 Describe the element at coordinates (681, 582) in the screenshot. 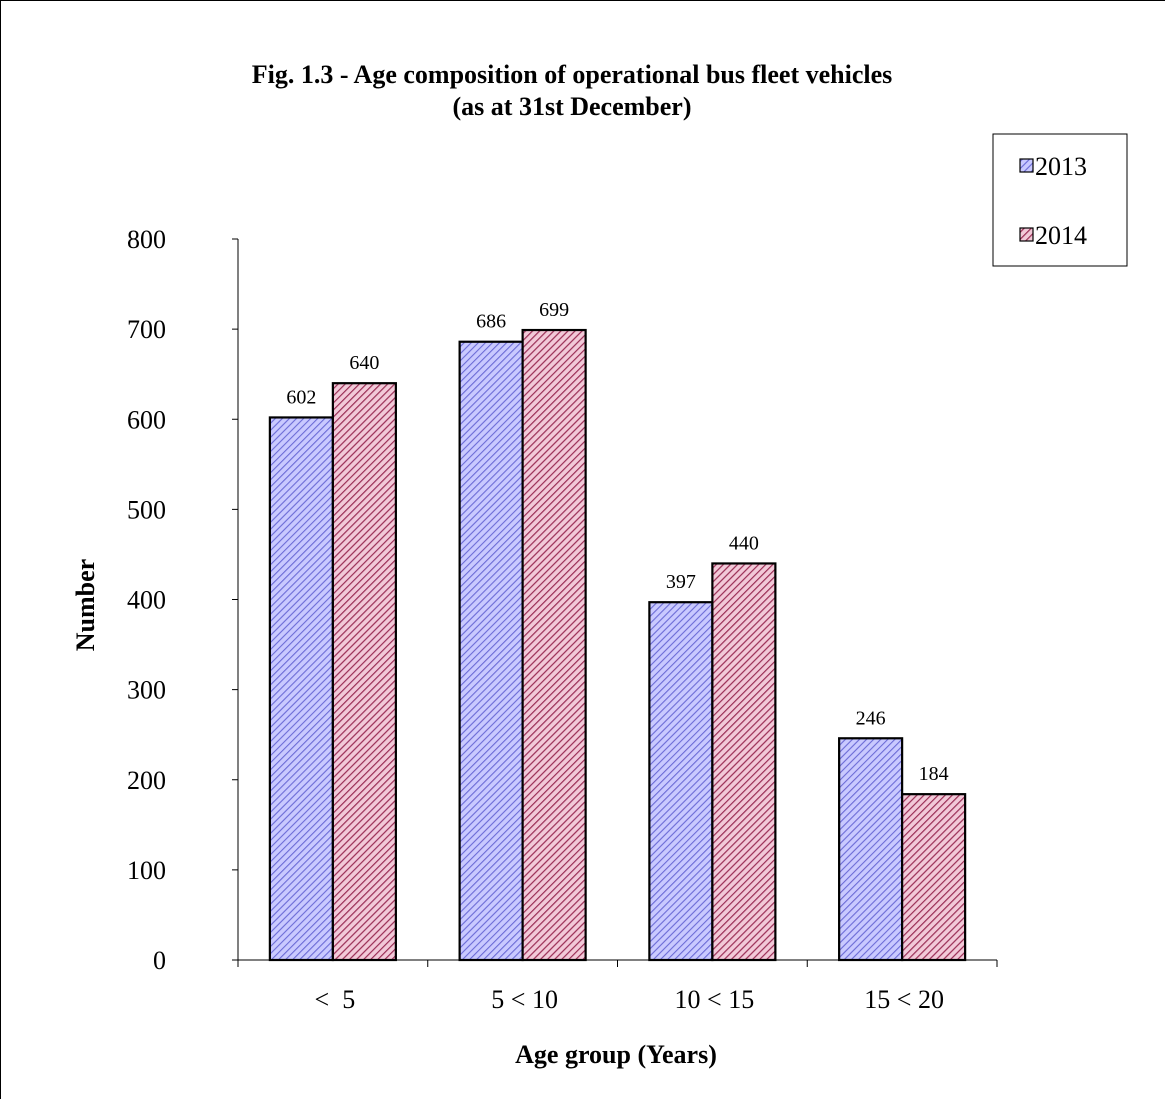

I see `data-label-2013: 397` at that location.